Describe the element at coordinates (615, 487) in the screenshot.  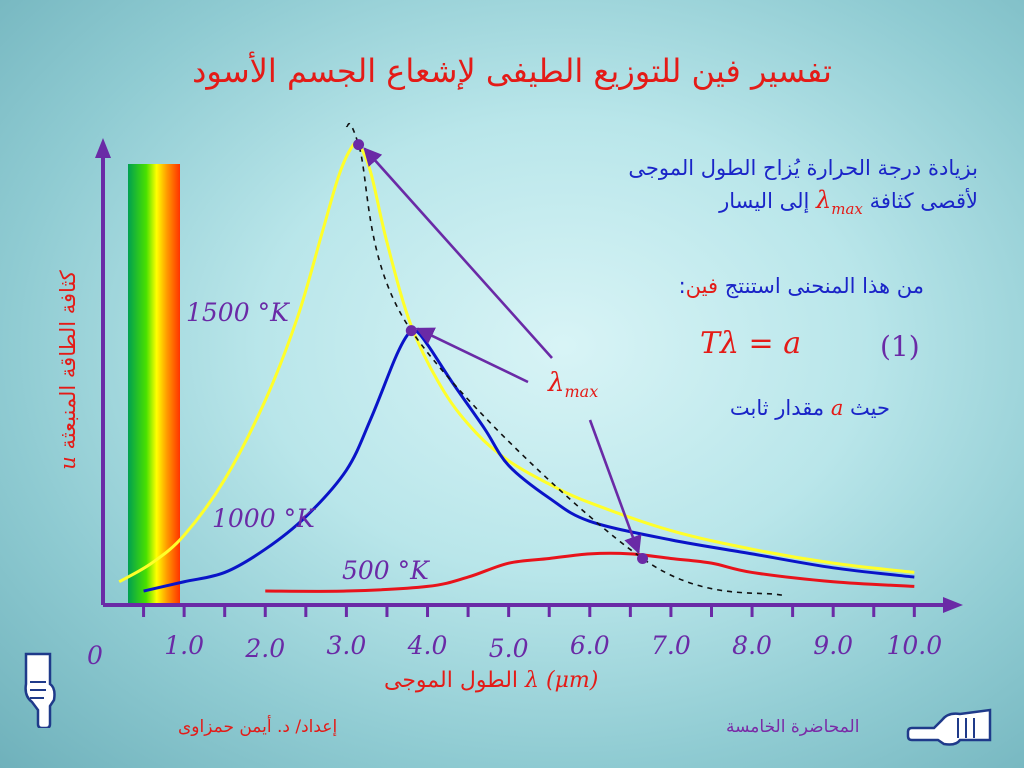
I see `arrow-to-500K-peak` at that location.